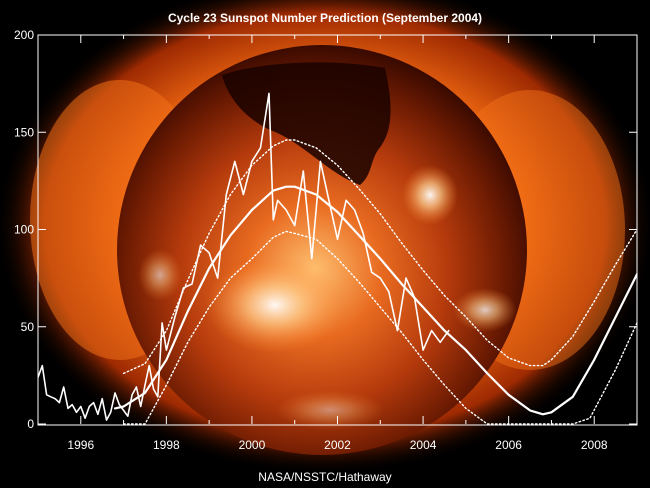 The width and height of the screenshot is (650, 488). Describe the element at coordinates (24, 35) in the screenshot. I see `y-tick-label: 200` at that location.